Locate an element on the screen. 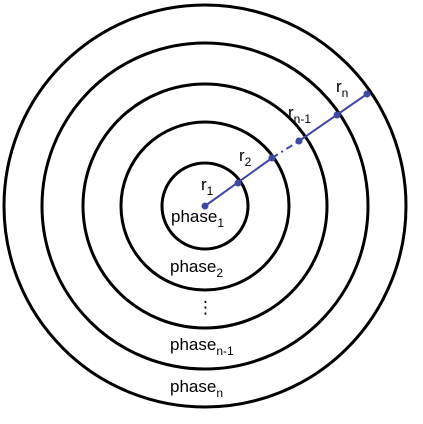  phase-label-2: phase2 is located at coordinates (196, 268).